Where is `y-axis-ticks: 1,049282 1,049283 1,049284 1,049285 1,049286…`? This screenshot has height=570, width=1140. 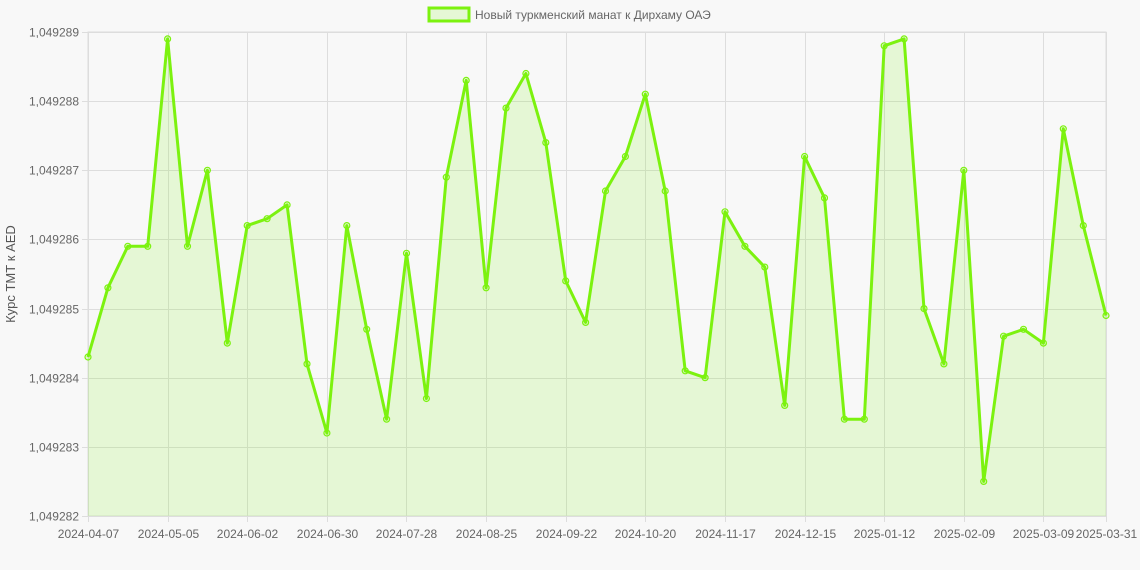
y-axis-ticks: 1,049282 1,049283 1,049284 1,049285 1,049286… is located at coordinates (54, 275).